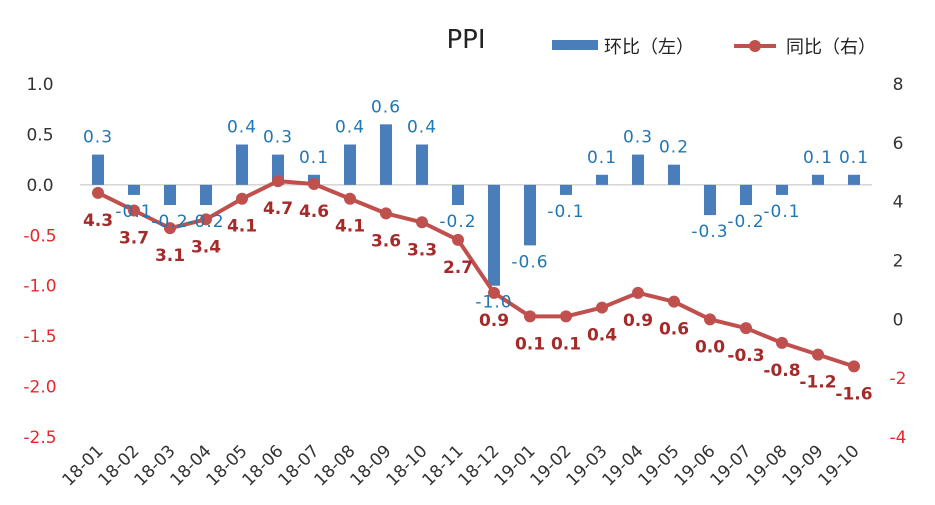 The height and width of the screenshot is (505, 935). What do you see at coordinates (838, 465) in the screenshot?
I see `x-axis-tick-label: 19-10` at bounding box center [838, 465].